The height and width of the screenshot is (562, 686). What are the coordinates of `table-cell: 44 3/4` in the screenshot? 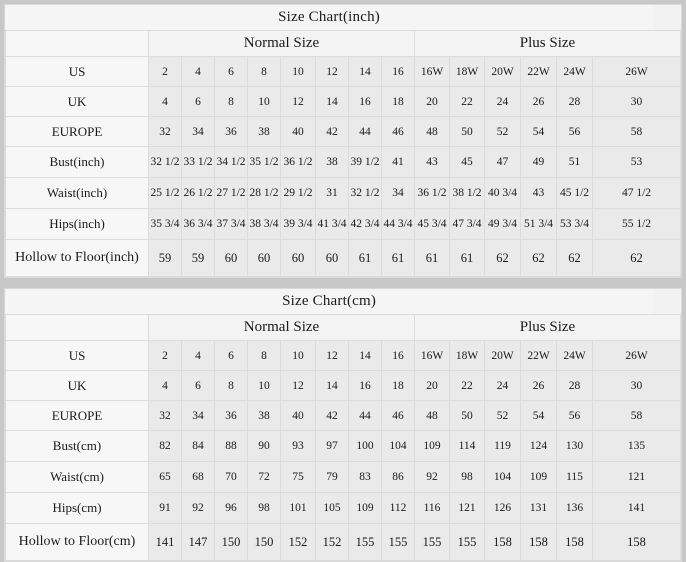 It's located at (398, 224).